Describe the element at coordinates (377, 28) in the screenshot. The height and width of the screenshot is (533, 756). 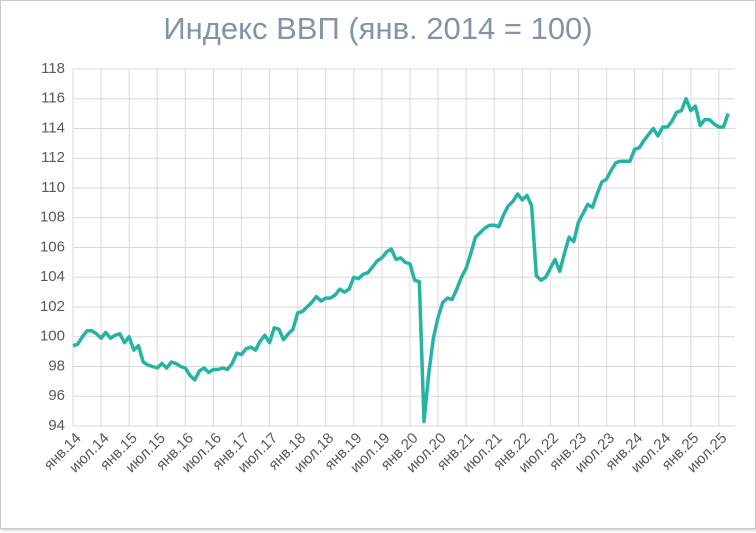
I see `chart-title: Индекс ВВП (янв. 2014 = 100)` at that location.